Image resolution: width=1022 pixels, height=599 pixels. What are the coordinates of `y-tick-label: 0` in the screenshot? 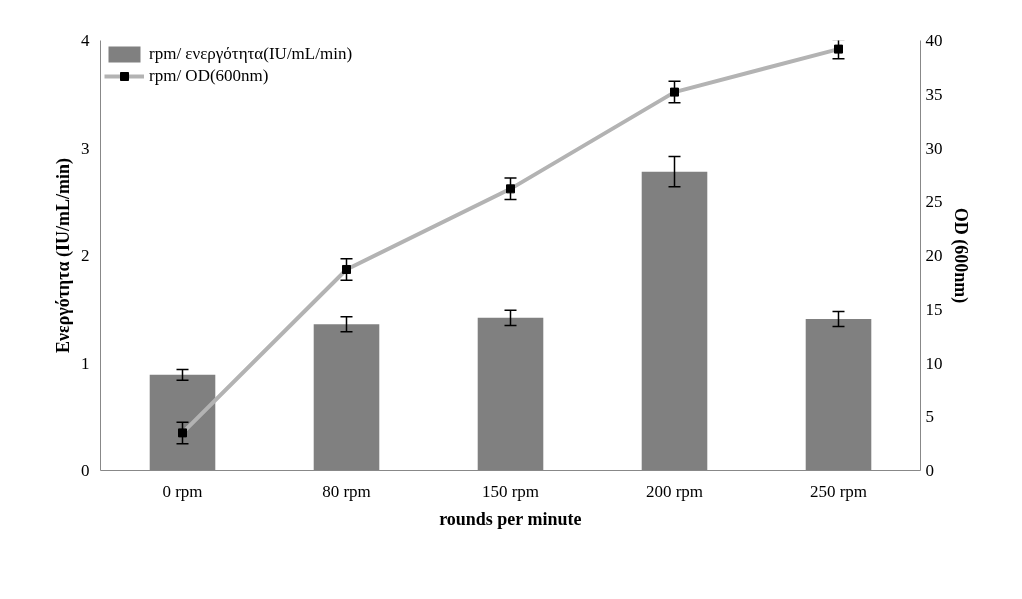 It's located at (85, 470).